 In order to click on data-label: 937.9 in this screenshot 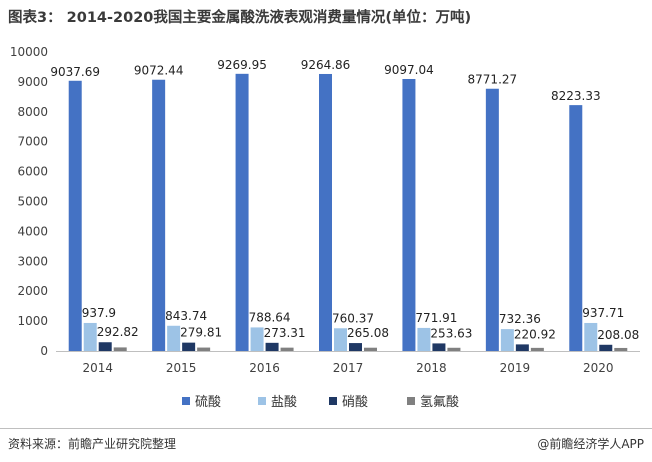, I will do `click(99, 313)`.